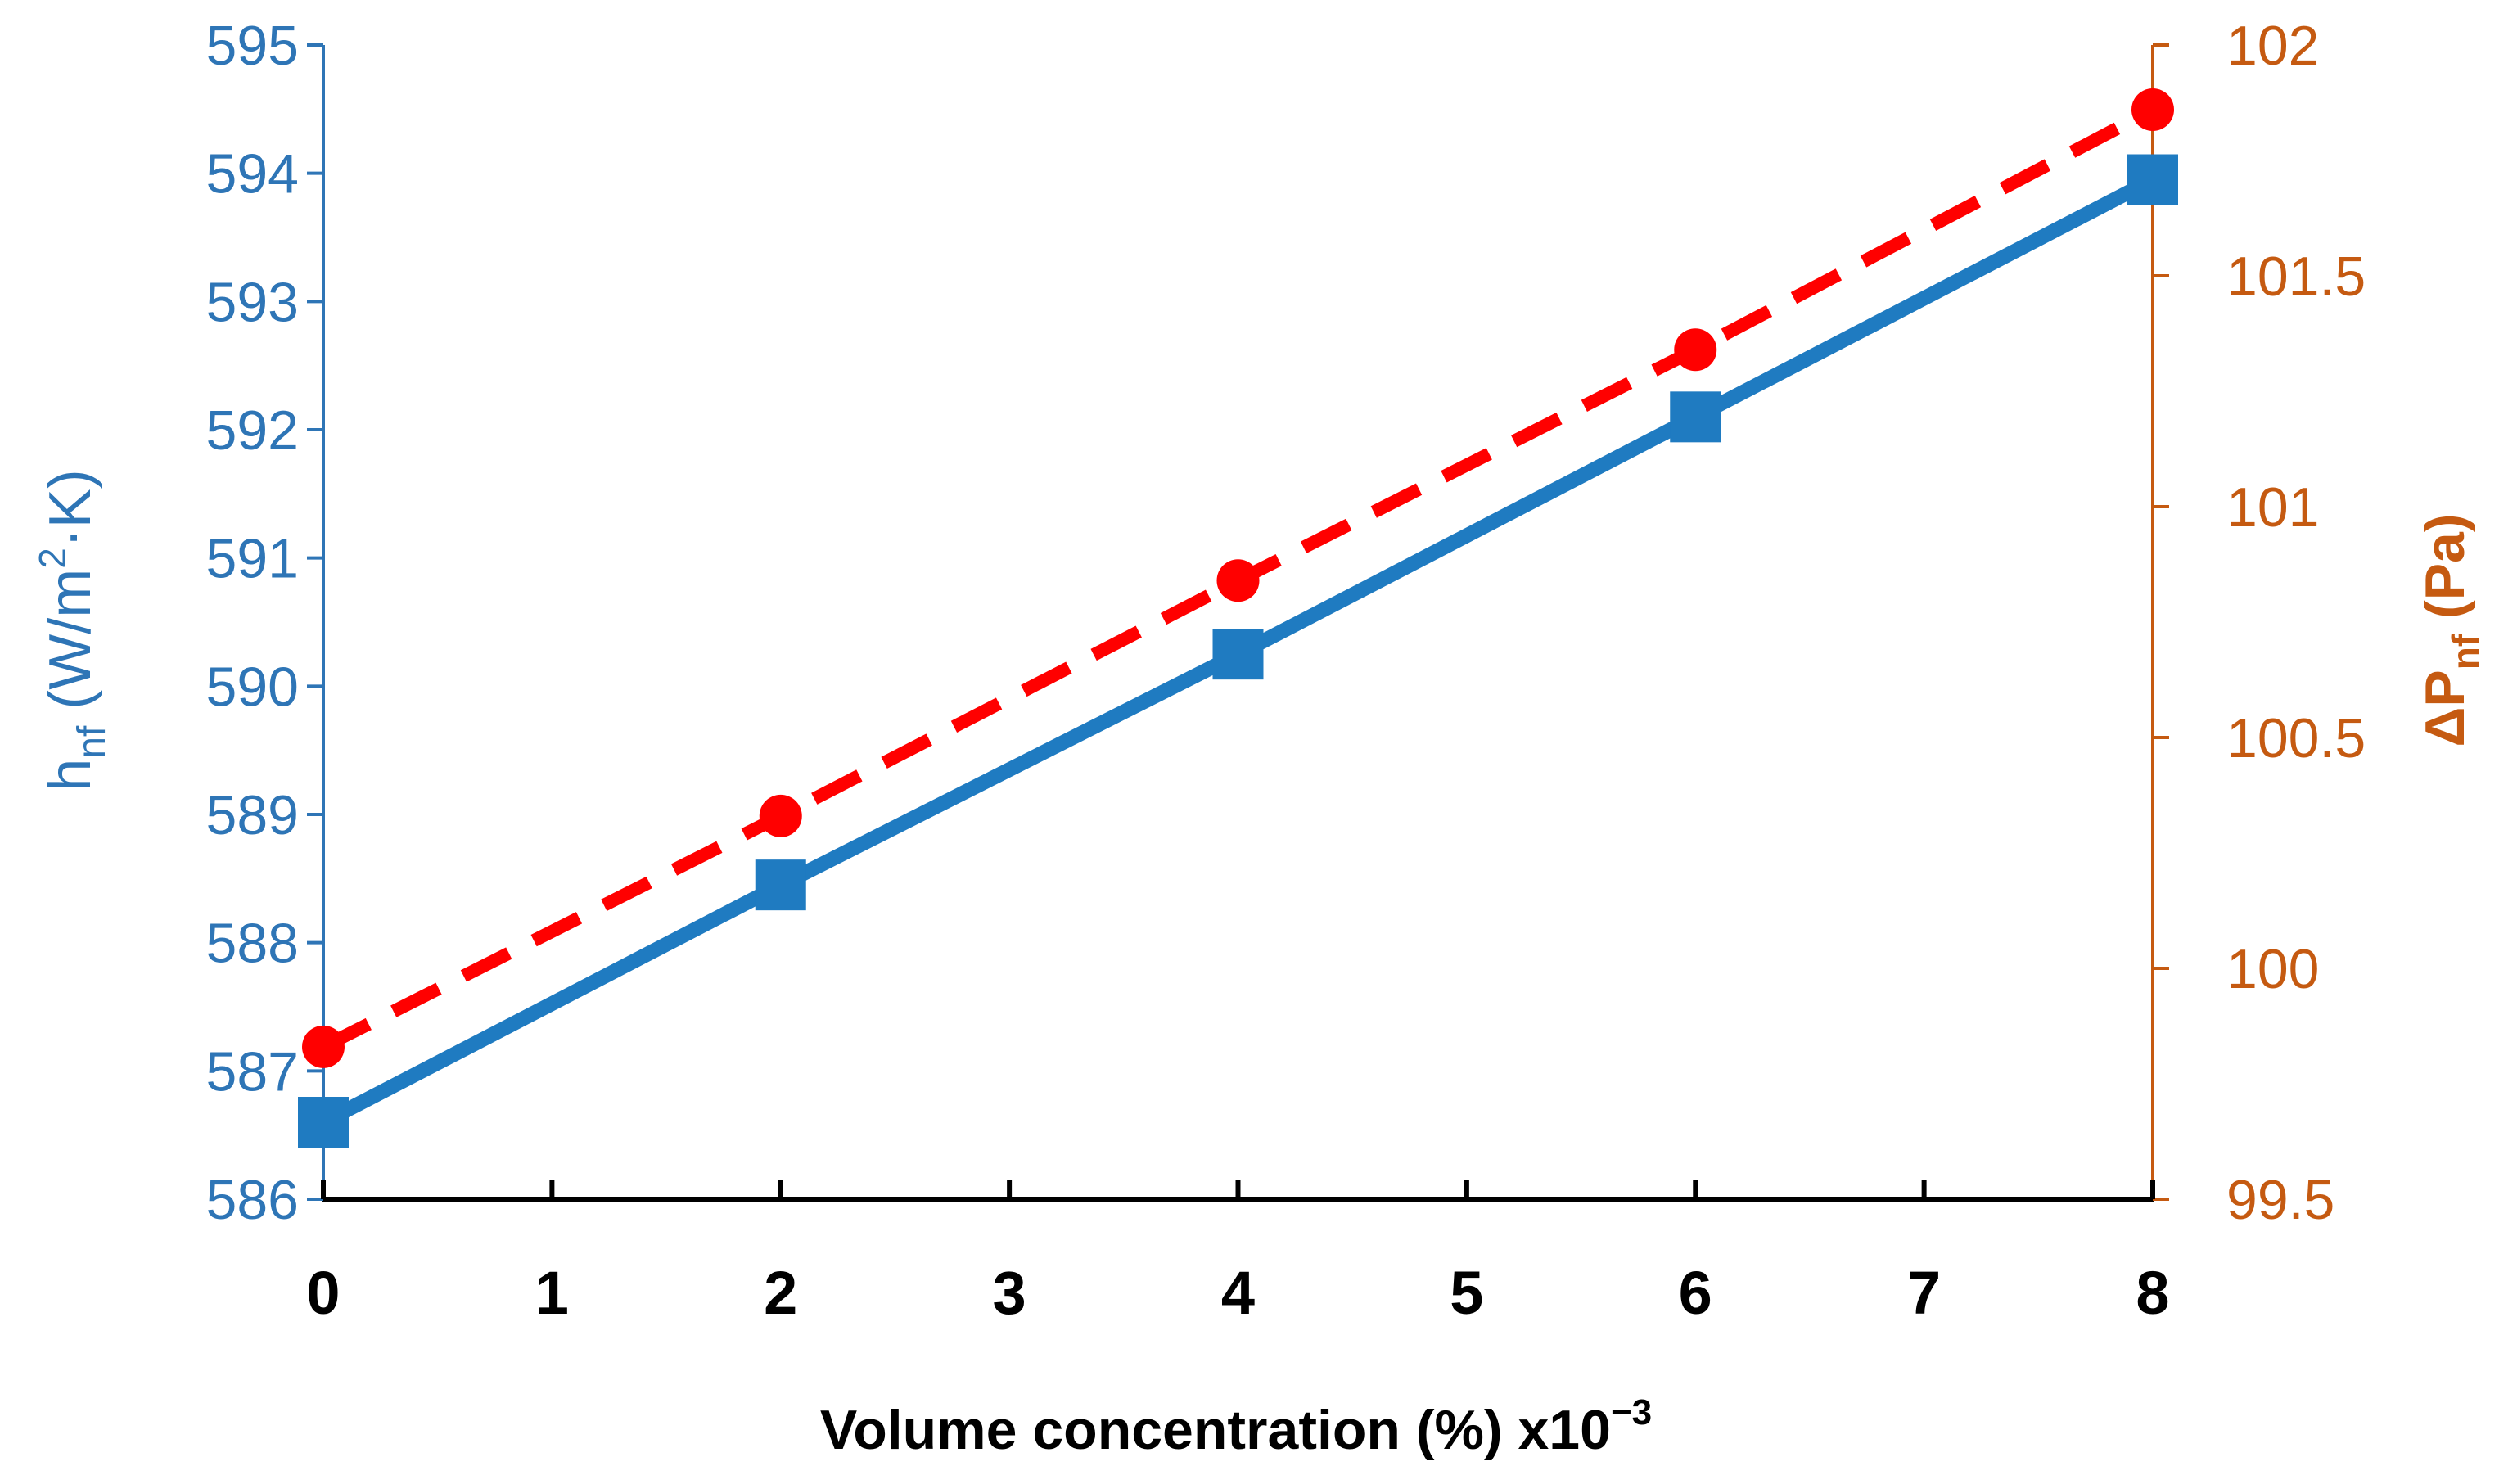 The image size is (2508, 1484). What do you see at coordinates (253, 559) in the screenshot?
I see `left-y-tick-label: 591` at bounding box center [253, 559].